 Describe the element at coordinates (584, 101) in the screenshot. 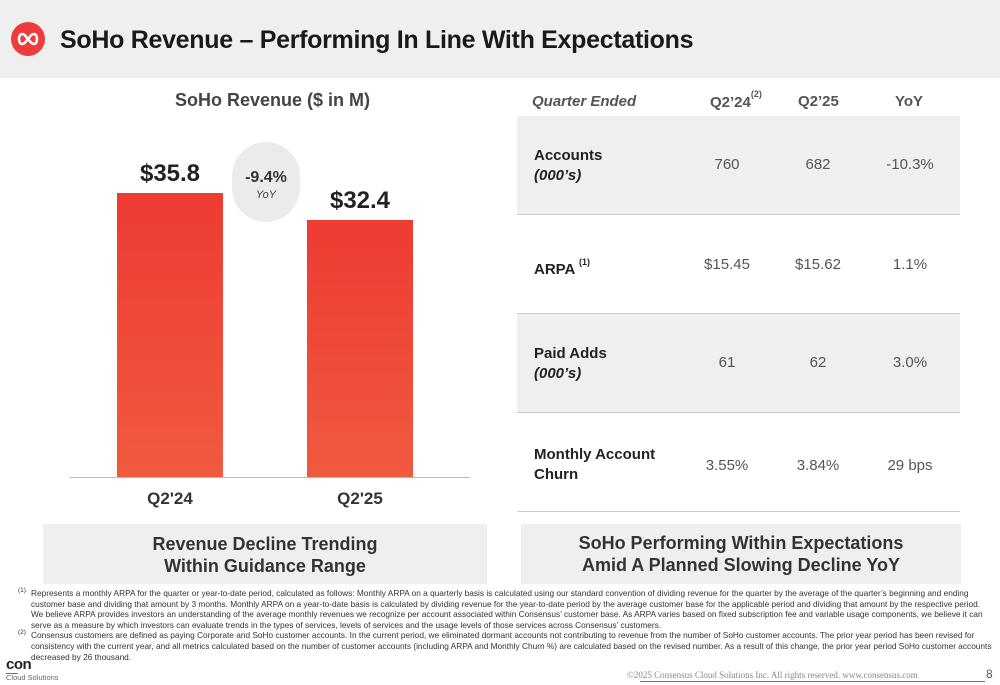

I see `header-quarter-ended: Quarter Ended` at that location.